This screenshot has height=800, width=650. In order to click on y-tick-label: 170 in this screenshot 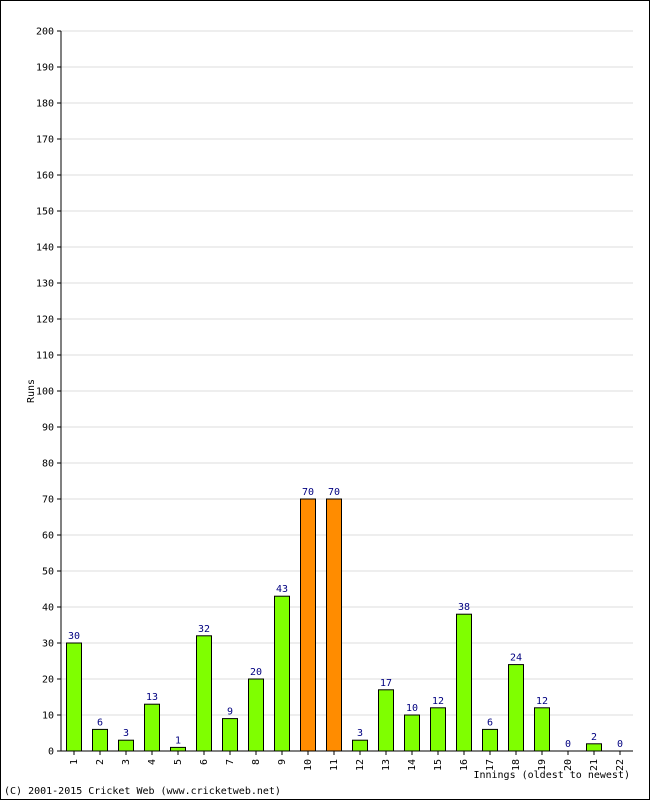, I will do `click(45, 140)`.